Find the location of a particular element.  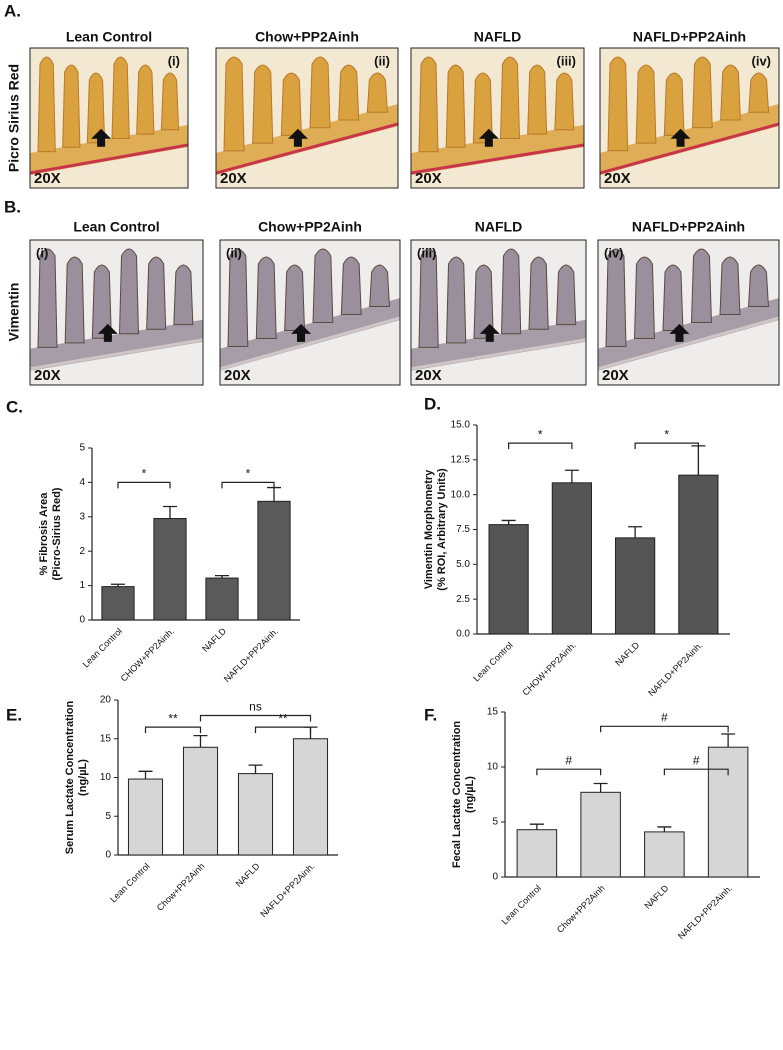

y-tick-label: 1 is located at coordinates (82, 585).